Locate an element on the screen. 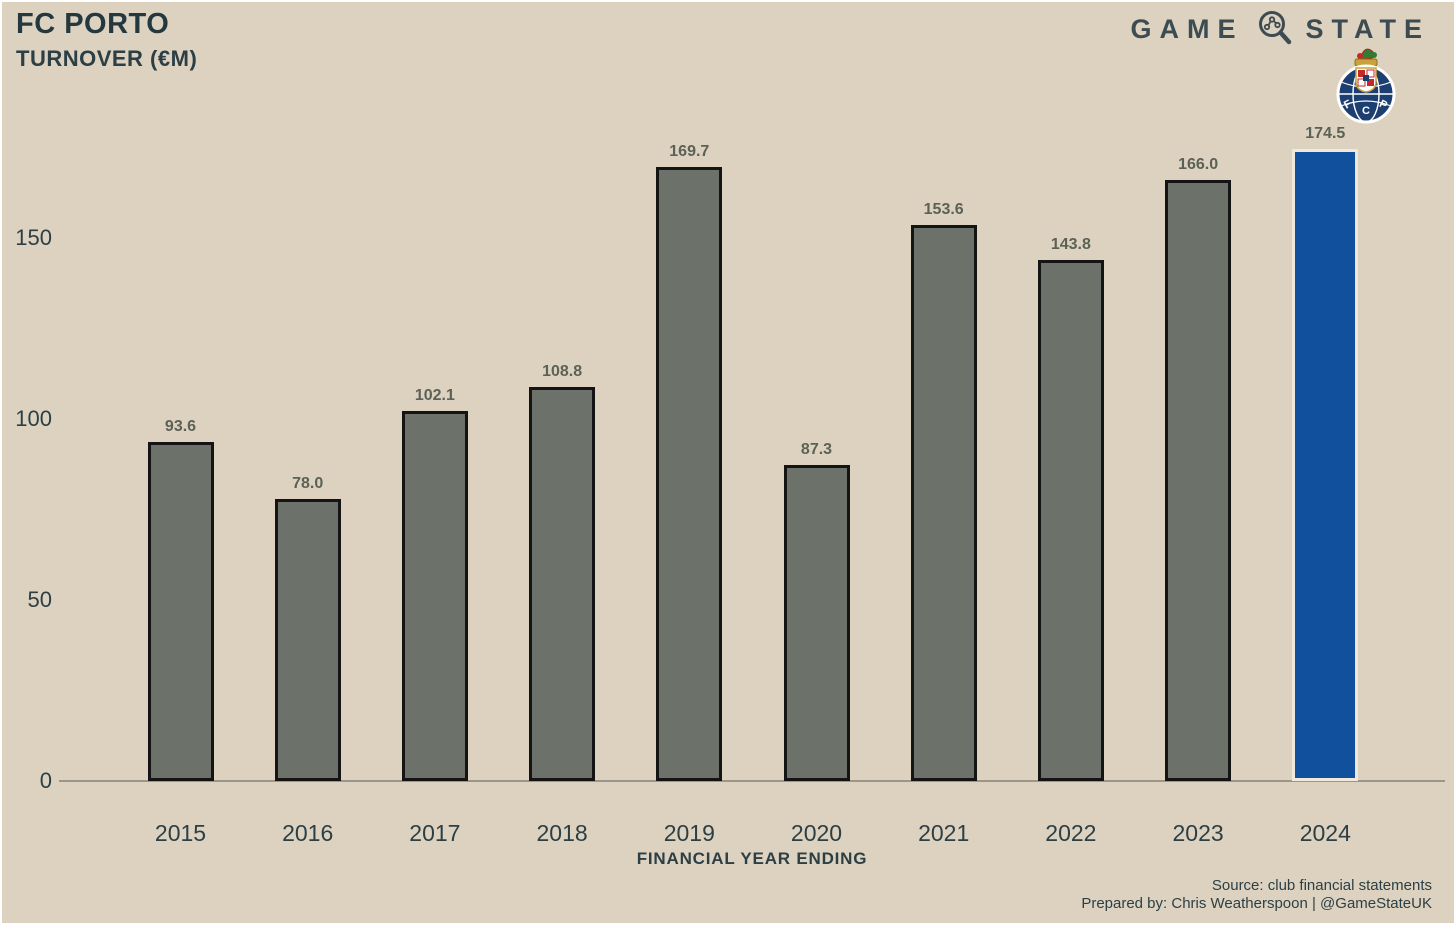 The height and width of the screenshot is (925, 1456). bar-value-label-2020: 87.3 is located at coordinates (816, 449).